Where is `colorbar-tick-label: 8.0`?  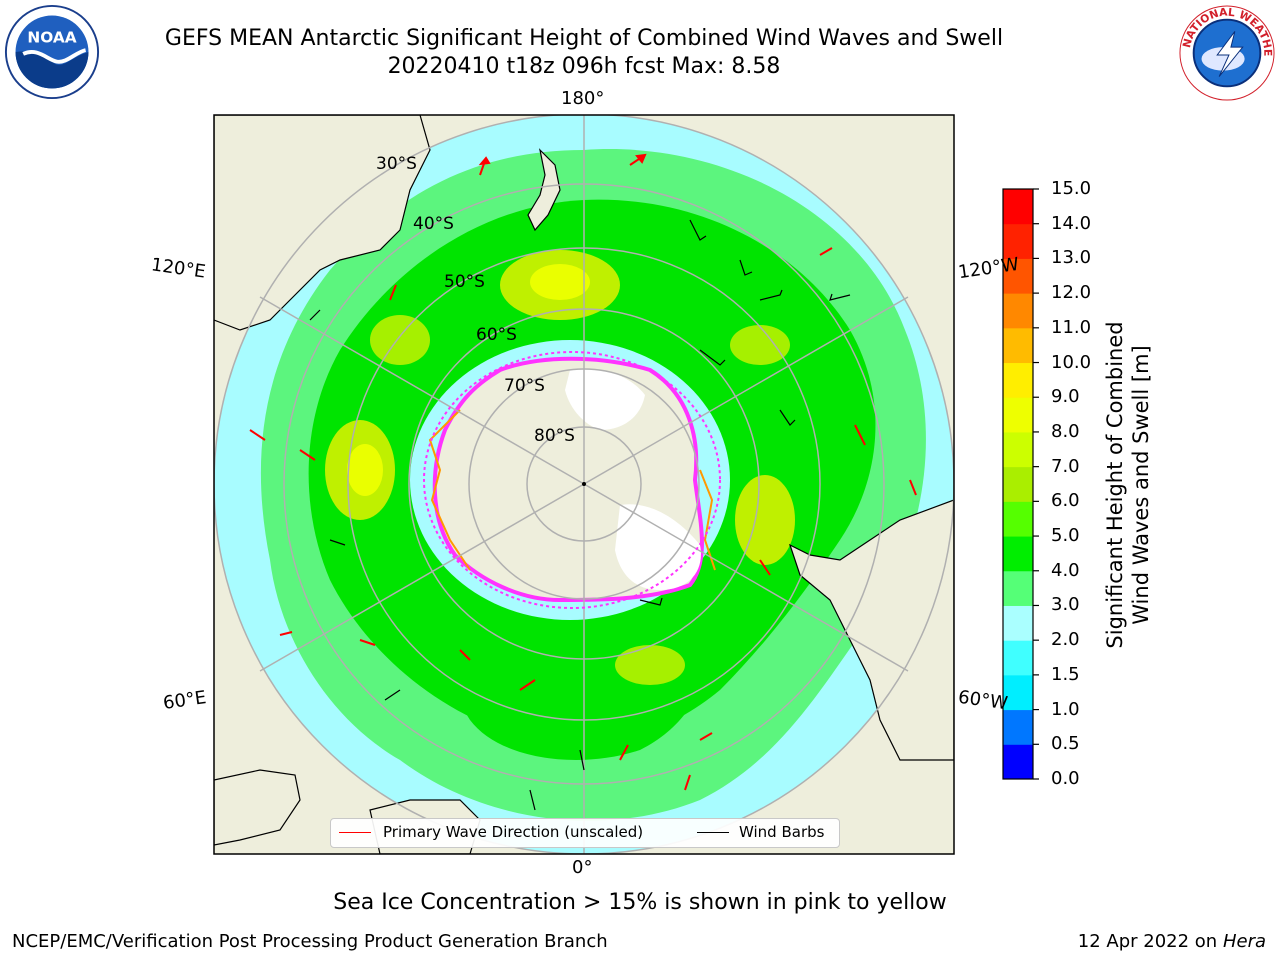
colorbar-tick-label: 8.0 is located at coordinates (1065, 431).